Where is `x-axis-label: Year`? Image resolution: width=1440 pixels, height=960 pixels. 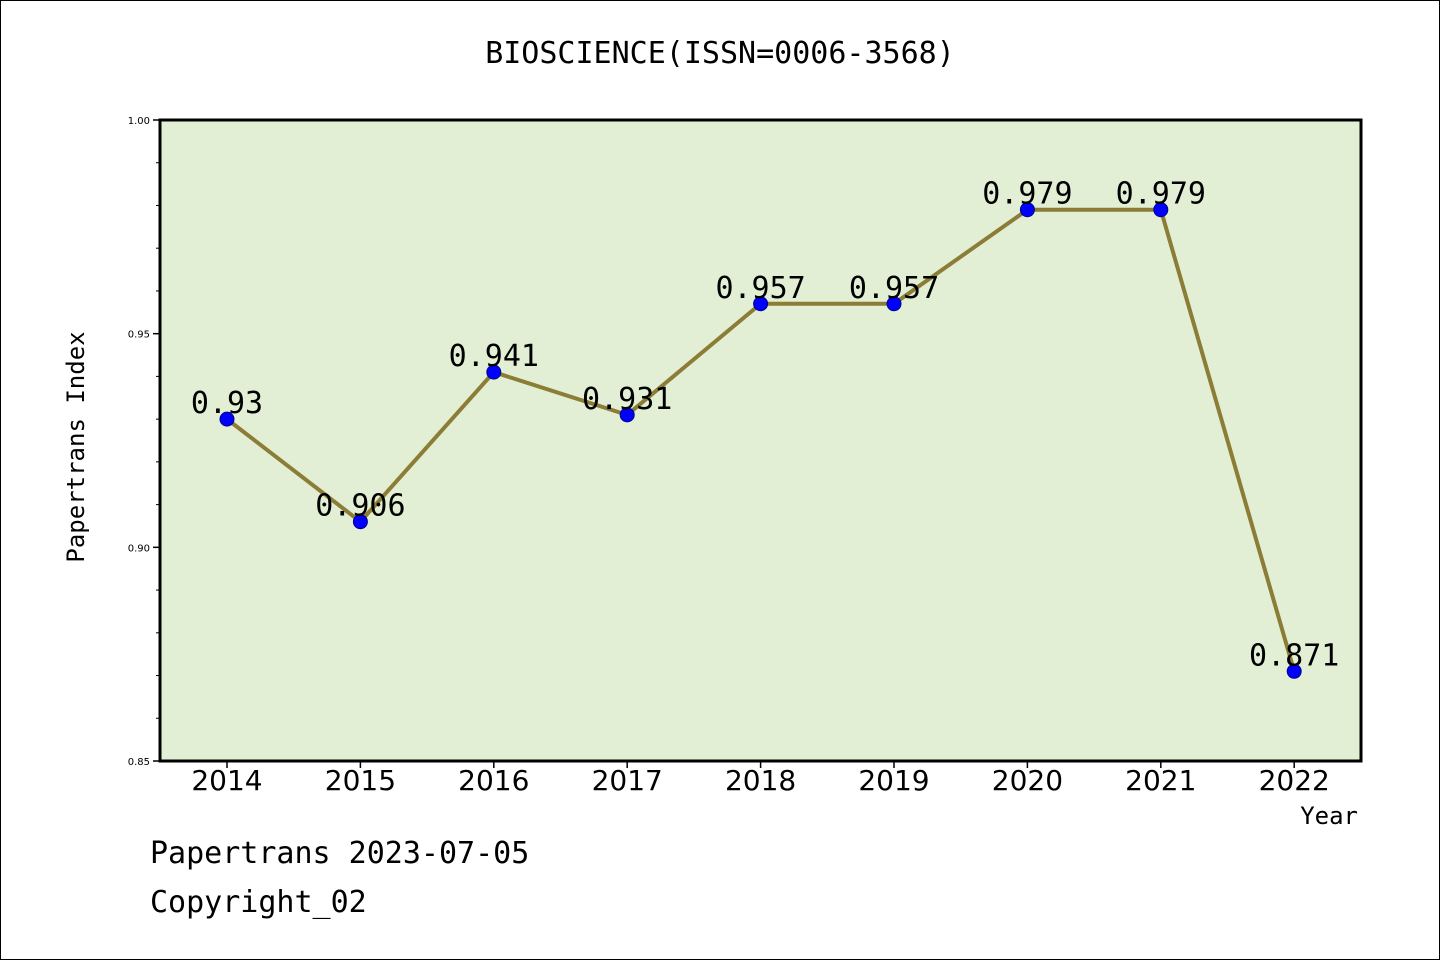 x-axis-label: Year is located at coordinates (1329, 816).